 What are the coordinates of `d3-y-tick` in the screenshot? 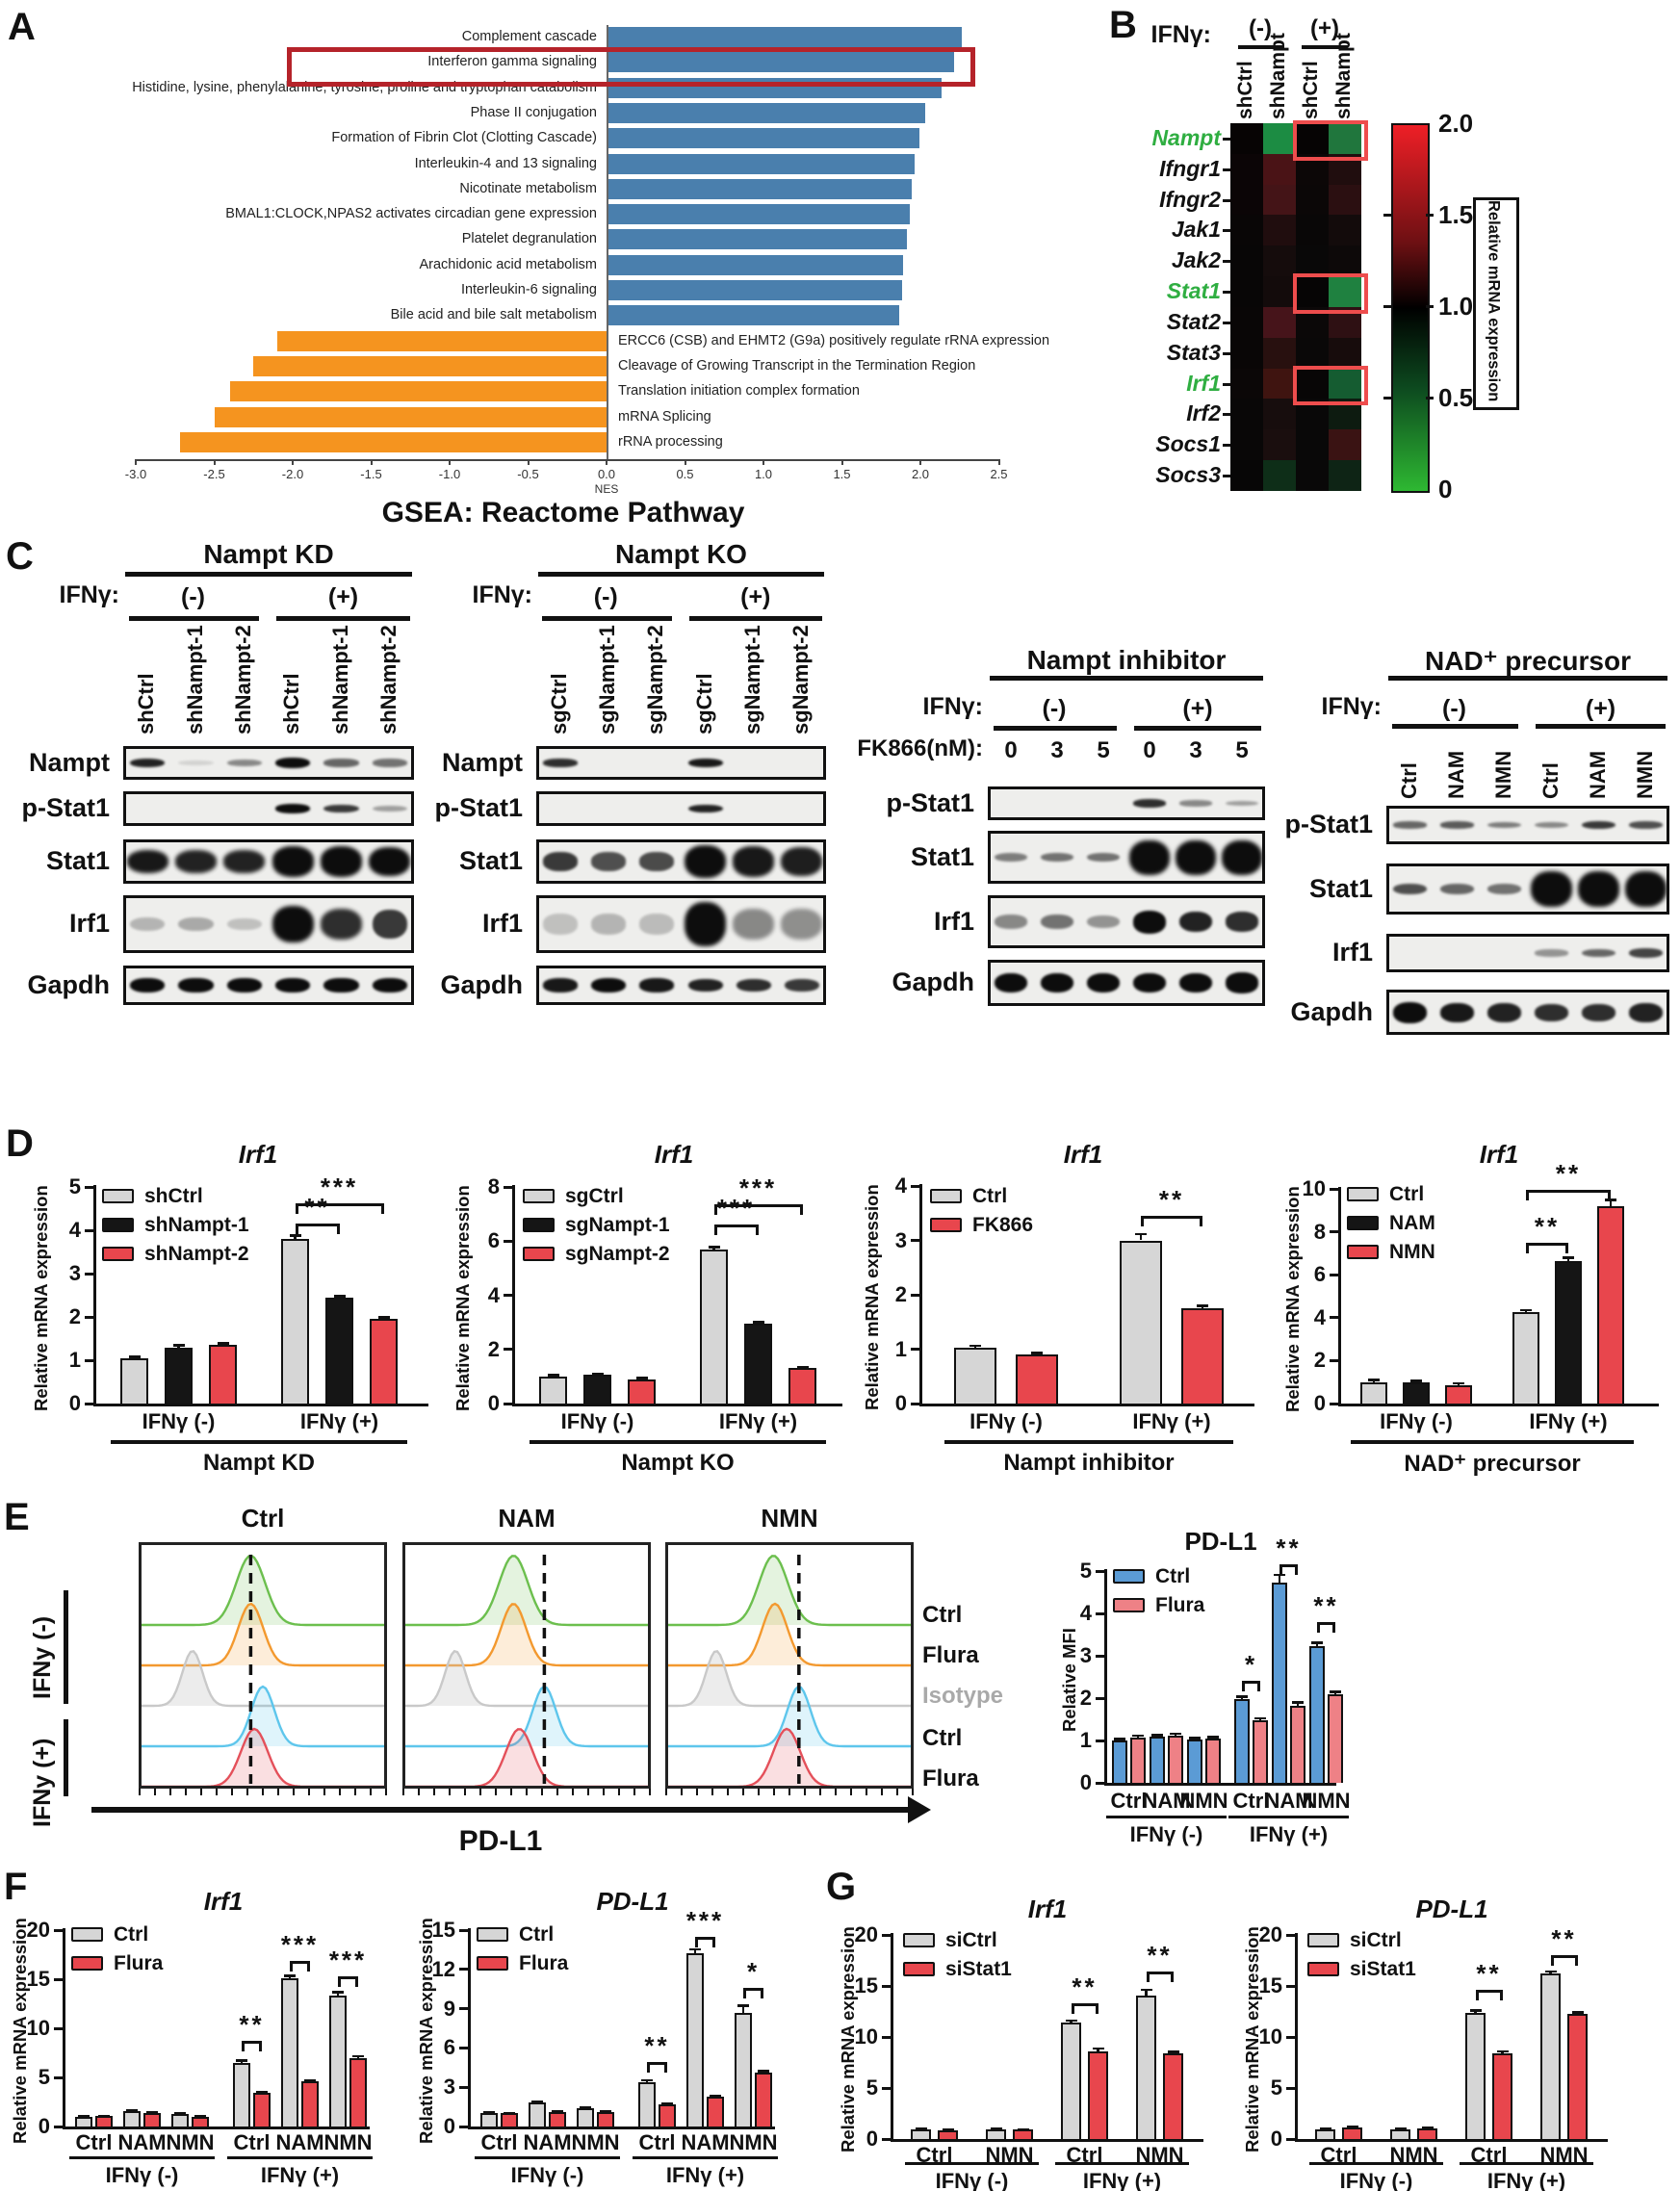 It's located at (915, 1350).